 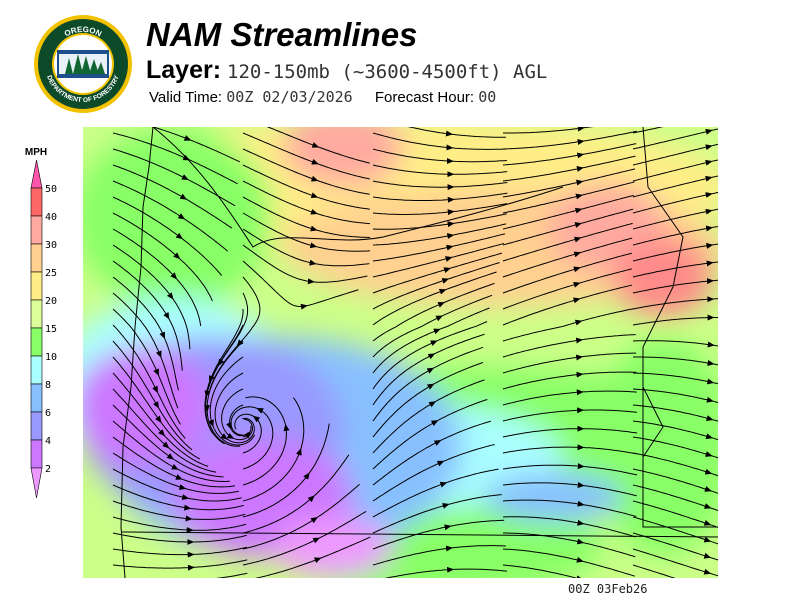 I want to click on valid-time-label: Valid Time:, so click(x=186, y=97).